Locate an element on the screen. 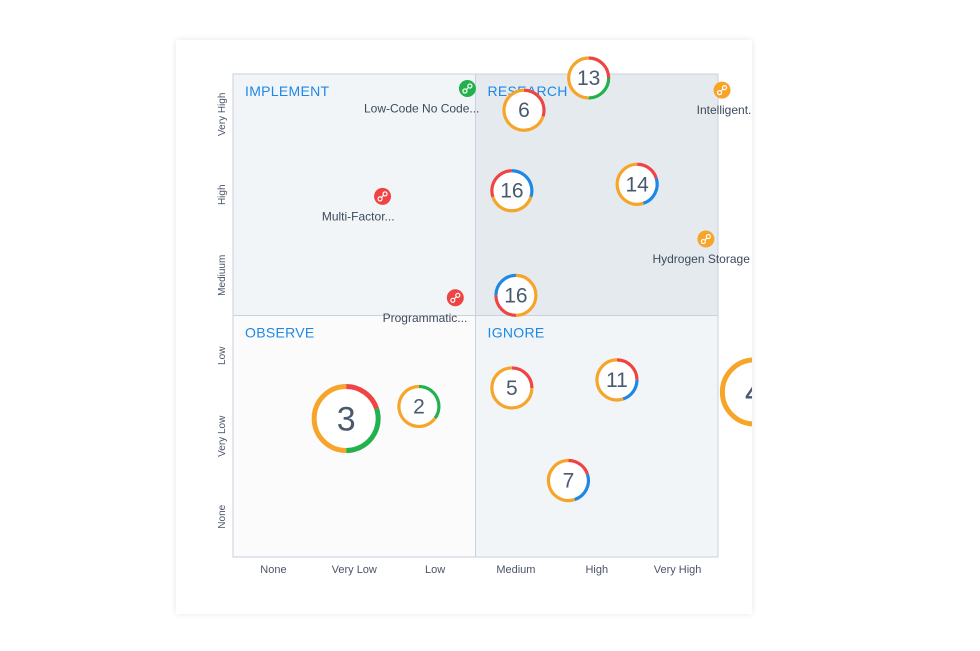 Image resolution: width=980 pixels, height=651 pixels. y-tick-label: Mediuum is located at coordinates (222, 275).